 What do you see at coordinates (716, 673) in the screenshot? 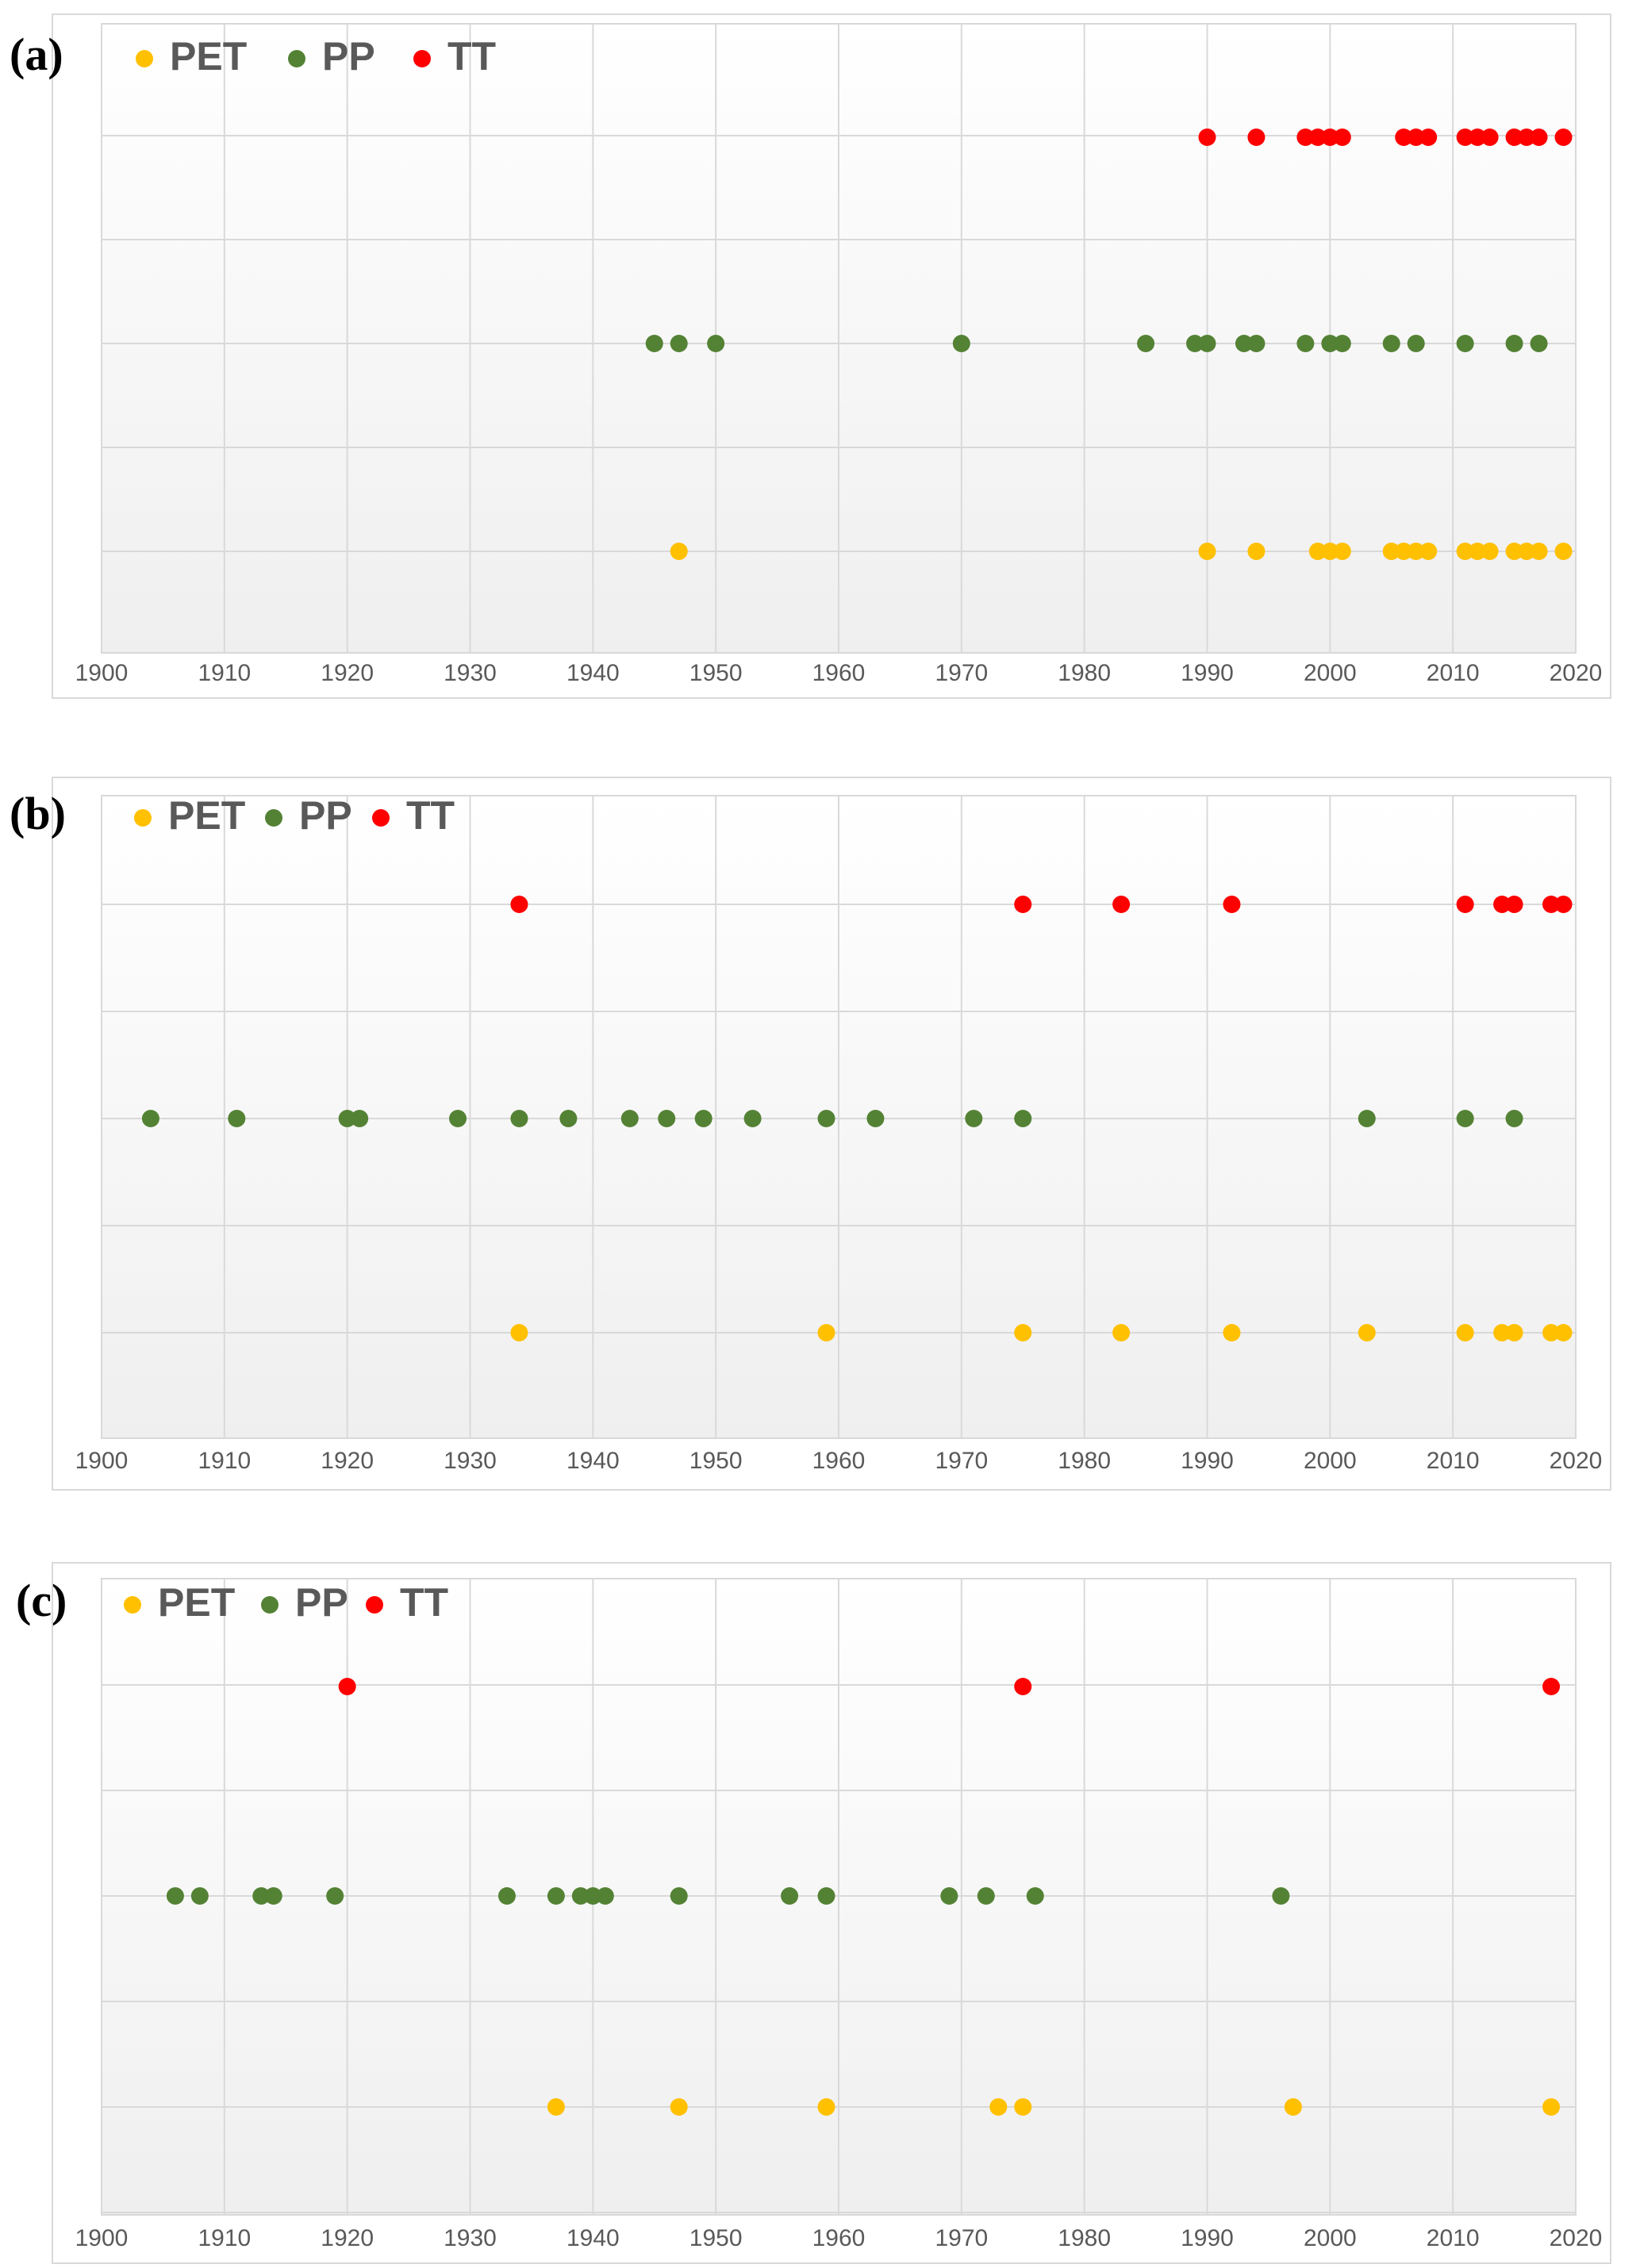
I see `x-tick-label: 1950` at bounding box center [716, 673].